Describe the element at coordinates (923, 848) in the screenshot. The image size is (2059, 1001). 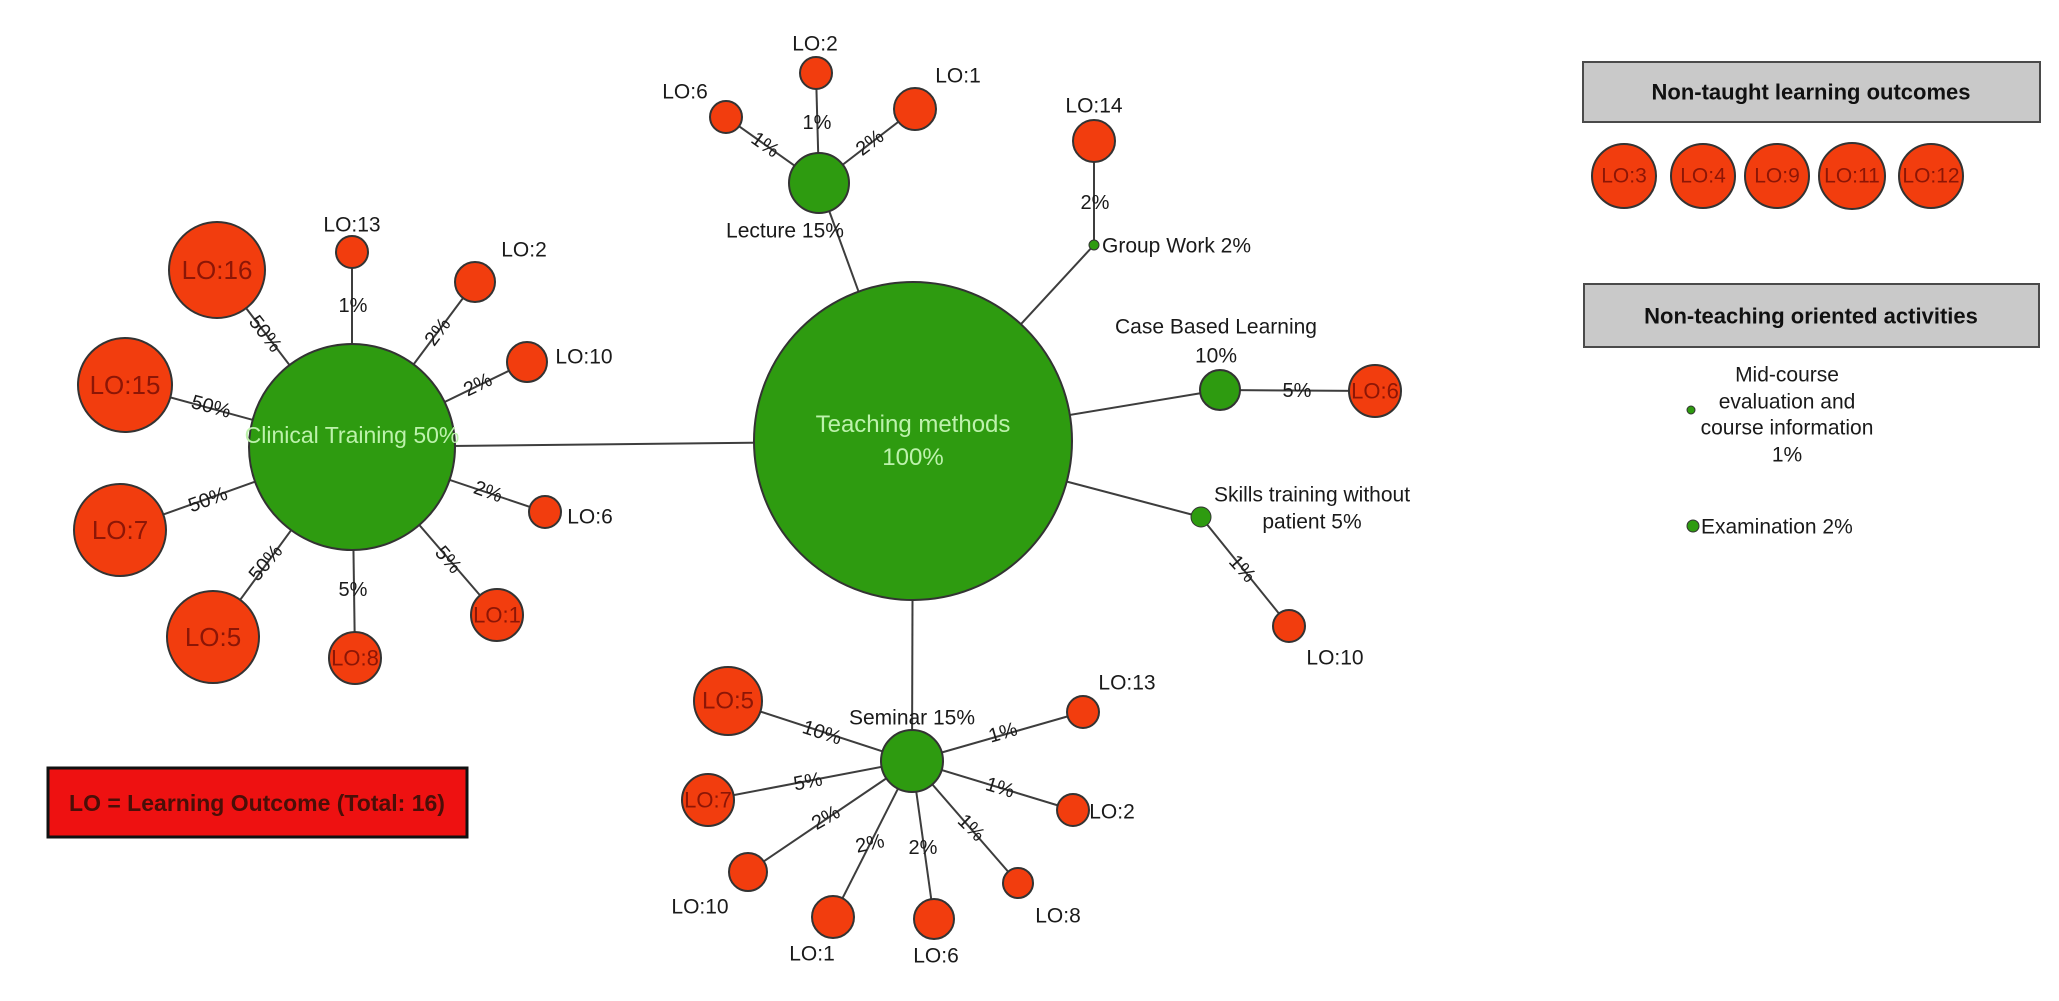
I see `edge-label-20-2%: 2%` at that location.